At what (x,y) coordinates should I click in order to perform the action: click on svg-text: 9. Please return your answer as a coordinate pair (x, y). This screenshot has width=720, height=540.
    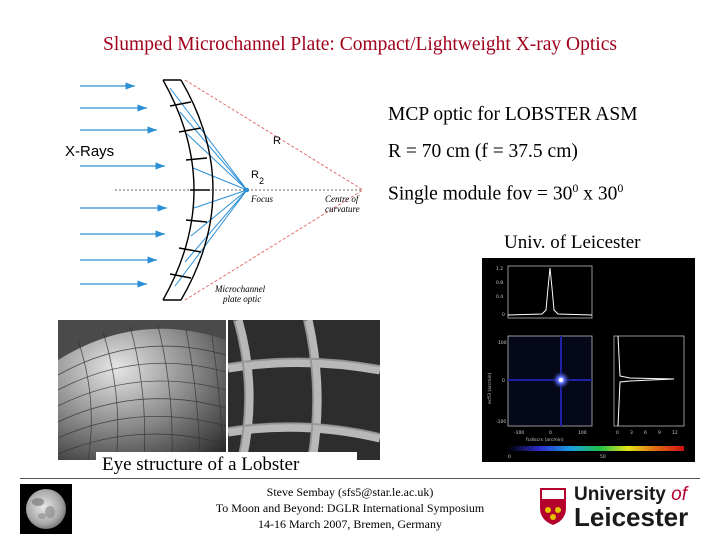
    Looking at the image, I should click on (659, 433).